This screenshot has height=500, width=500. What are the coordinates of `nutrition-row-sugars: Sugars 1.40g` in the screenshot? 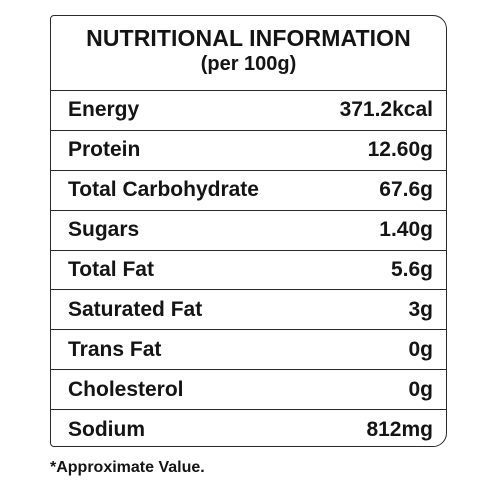 It's located at (248, 231).